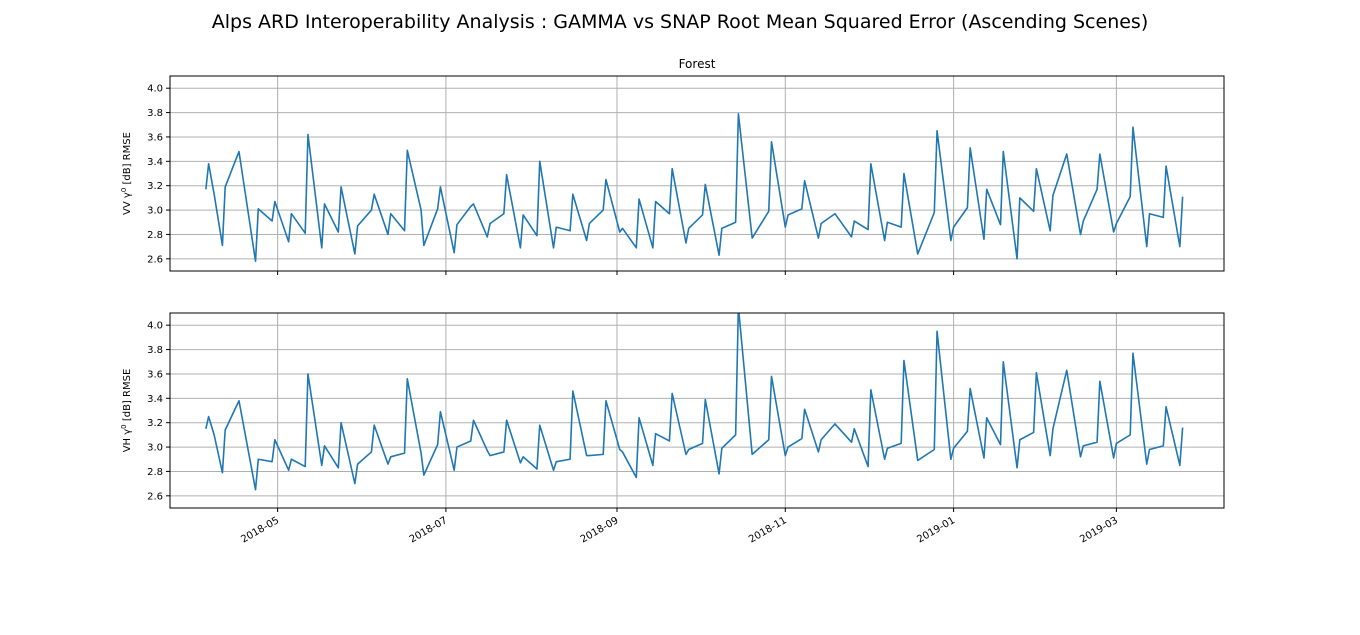  What do you see at coordinates (429, 530) in the screenshot?
I see `x-tick-label: 2018-07` at bounding box center [429, 530].